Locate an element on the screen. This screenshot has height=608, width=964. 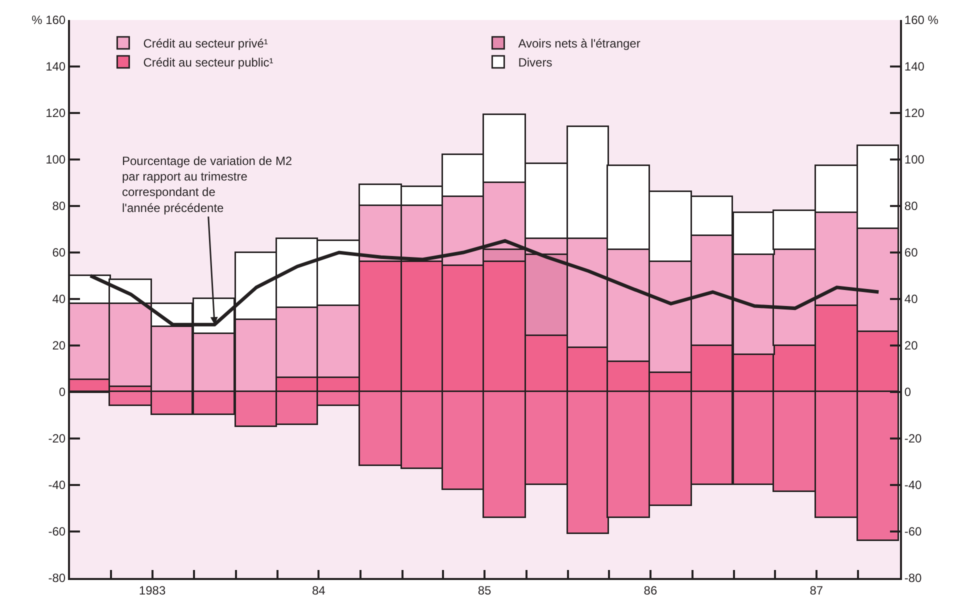
y2-tick-label: -60 is located at coordinates (913, 531).